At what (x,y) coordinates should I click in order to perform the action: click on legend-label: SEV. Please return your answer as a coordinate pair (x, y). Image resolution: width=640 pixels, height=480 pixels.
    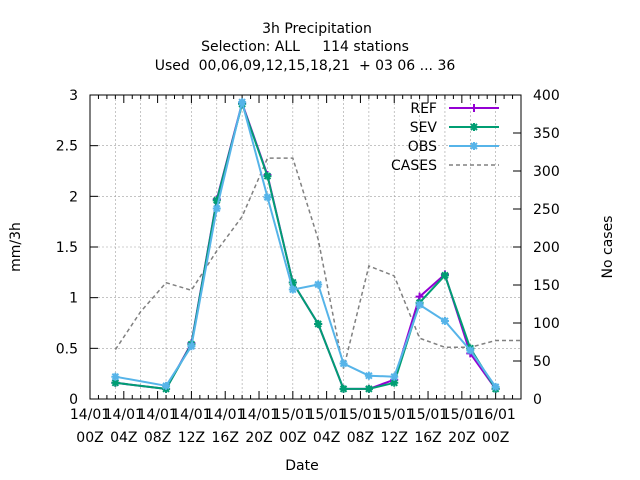
    Looking at the image, I should click on (424, 128).